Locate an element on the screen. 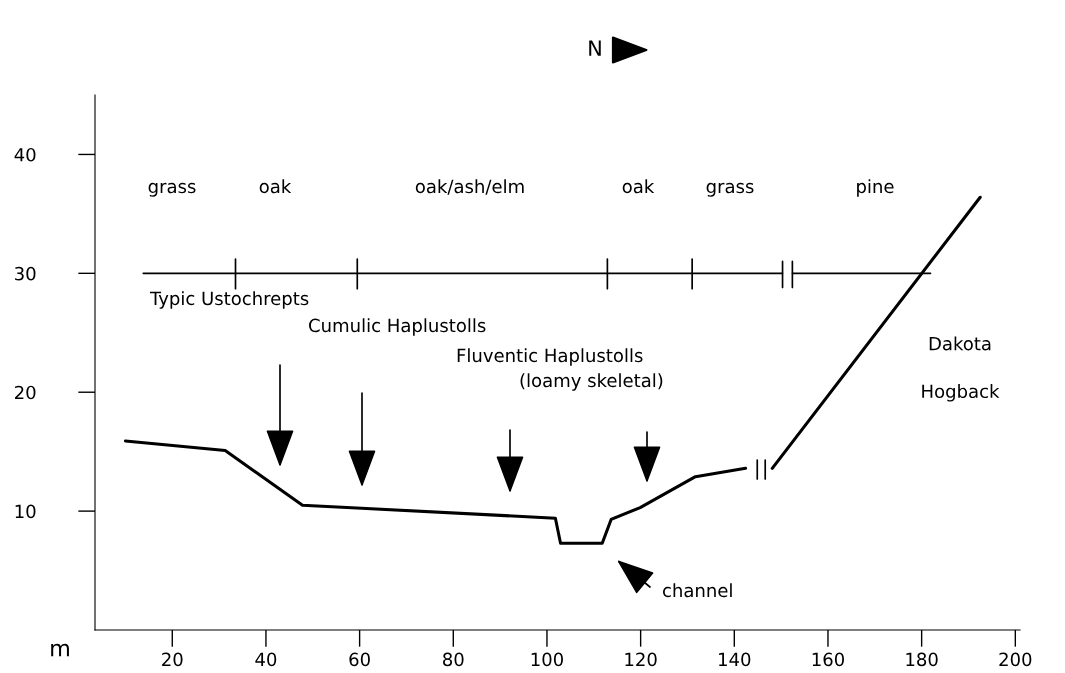  y-tick-label: 20 is located at coordinates (25, 392).